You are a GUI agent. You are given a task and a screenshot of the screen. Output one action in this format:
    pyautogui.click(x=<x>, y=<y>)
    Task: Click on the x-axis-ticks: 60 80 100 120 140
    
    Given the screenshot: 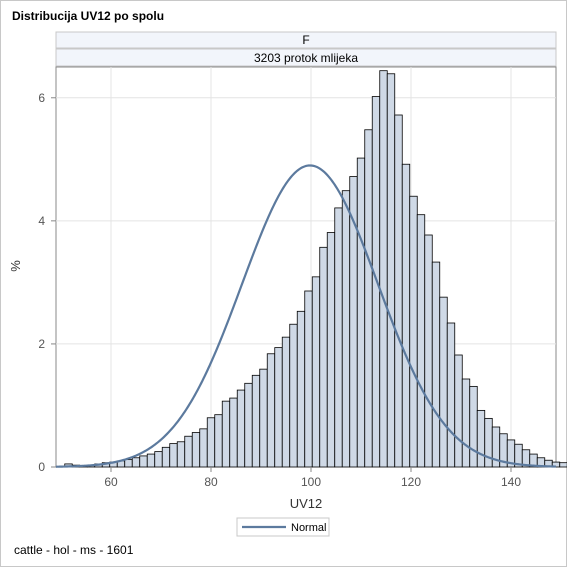 What is the action you would take?
    pyautogui.click(x=312, y=478)
    